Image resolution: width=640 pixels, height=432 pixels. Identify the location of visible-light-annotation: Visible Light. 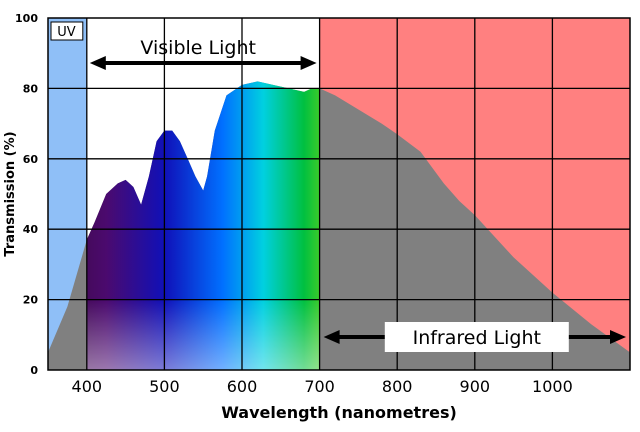
(203, 53).